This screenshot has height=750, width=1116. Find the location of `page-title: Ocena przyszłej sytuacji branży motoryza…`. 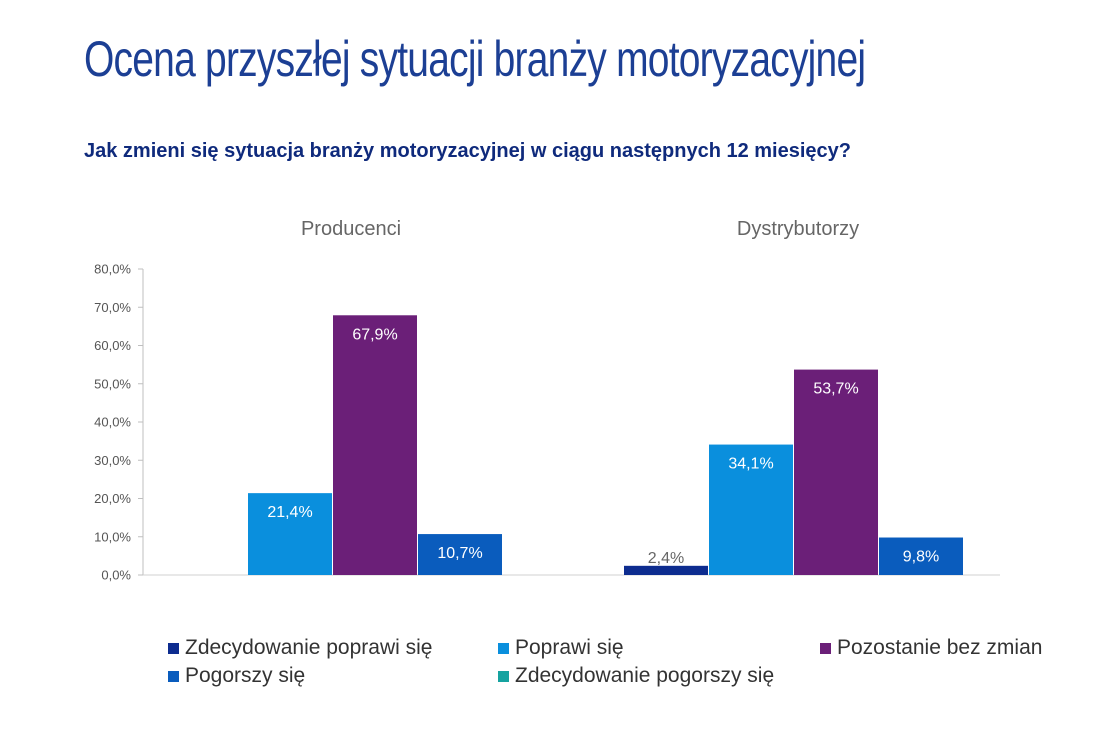

page-title: Ocena przyszłej sytuacji branży motoryza… is located at coordinates (475, 59).